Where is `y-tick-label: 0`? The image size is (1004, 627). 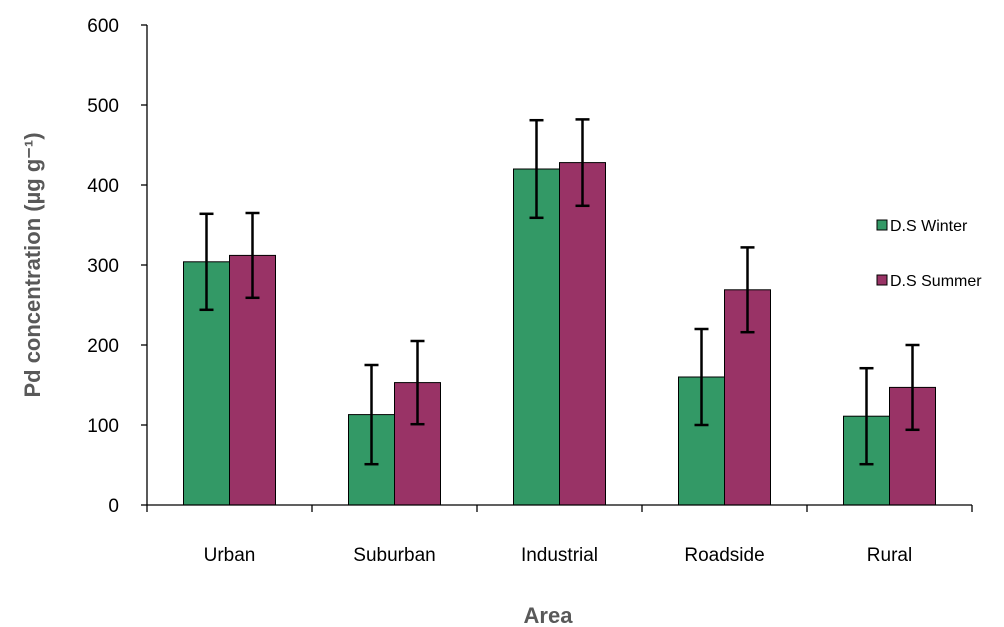
y-tick-label: 0 is located at coordinates (113, 506).